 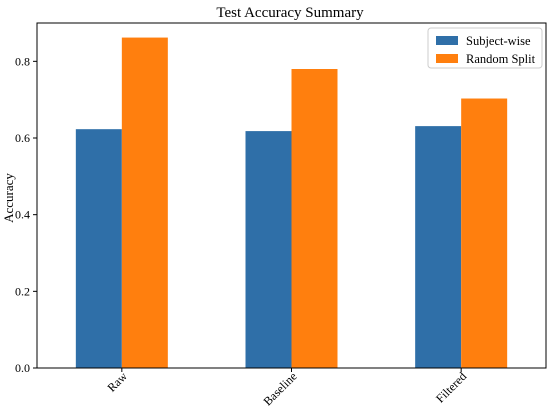 What do you see at coordinates (22, 138) in the screenshot?
I see `y-tick-label: 0.6` at bounding box center [22, 138].